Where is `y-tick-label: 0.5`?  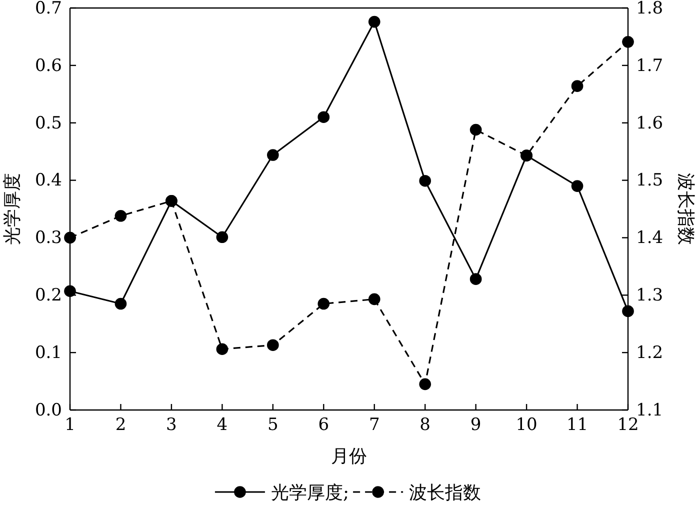
y-tick-label: 0.5 is located at coordinates (48, 123).